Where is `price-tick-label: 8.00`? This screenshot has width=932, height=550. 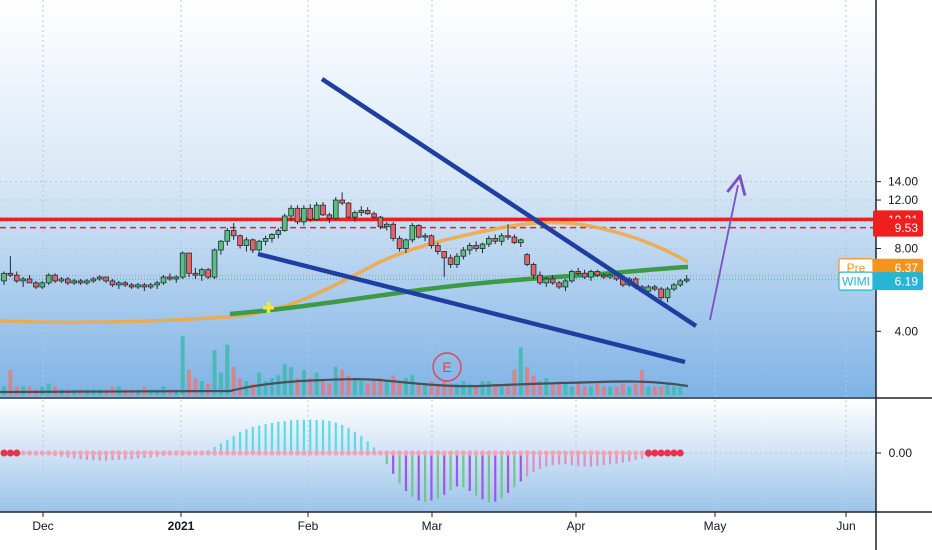 price-tick-label: 8.00 is located at coordinates (907, 249).